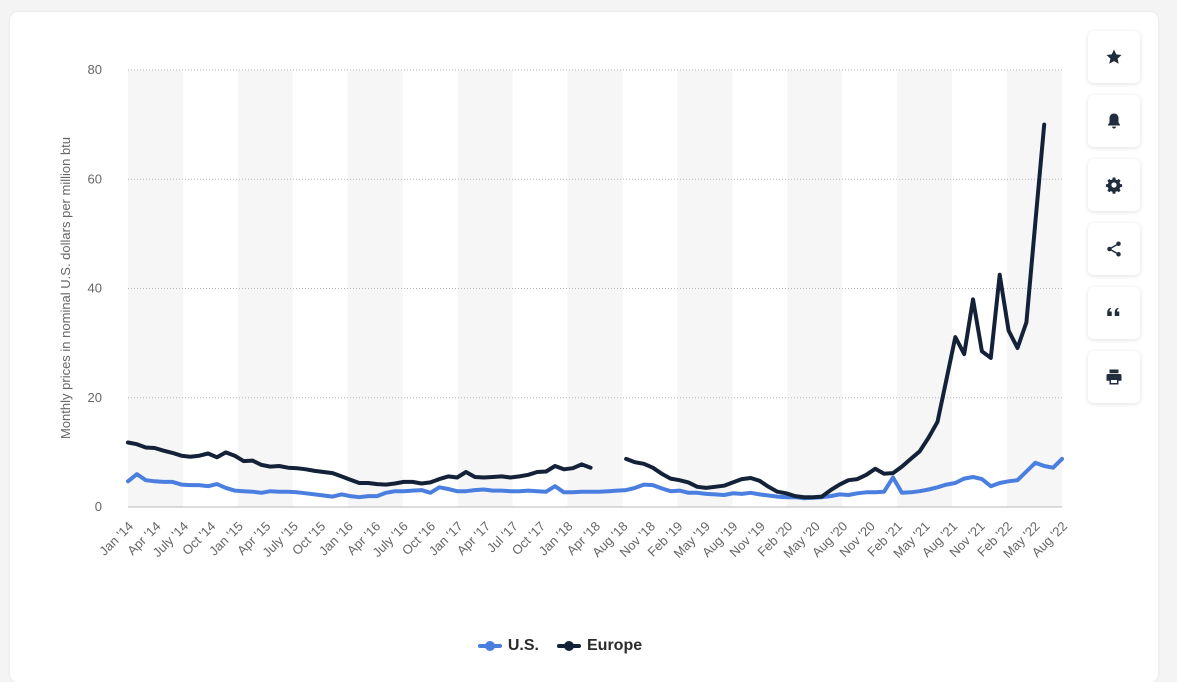  What do you see at coordinates (95, 397) in the screenshot?
I see `y-tick-label: 20` at bounding box center [95, 397].